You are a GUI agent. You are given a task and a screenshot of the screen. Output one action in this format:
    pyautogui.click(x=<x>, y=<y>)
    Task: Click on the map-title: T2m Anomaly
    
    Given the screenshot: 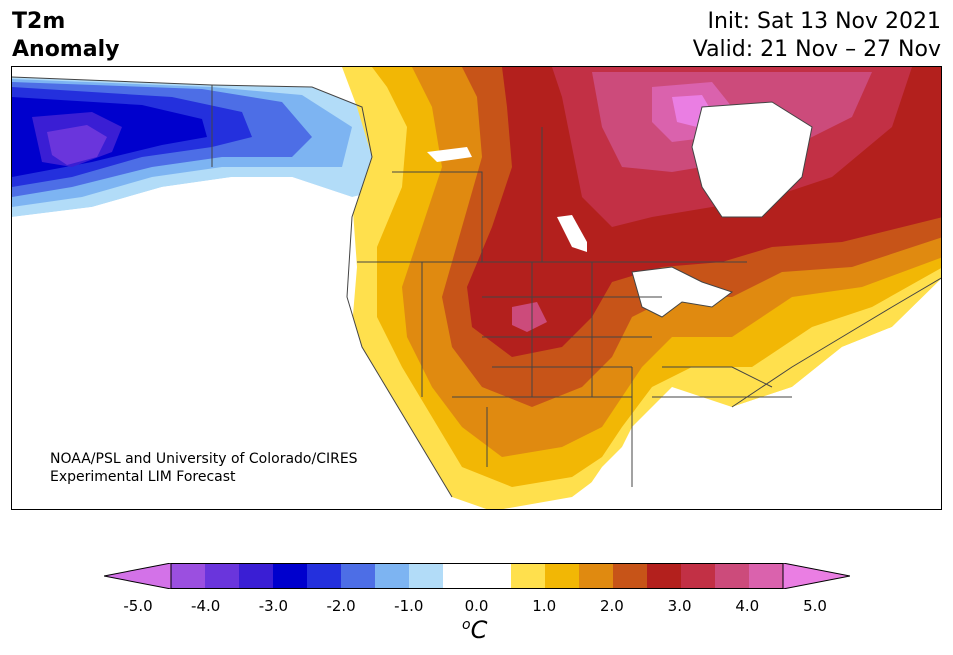 What is the action you would take?
    pyautogui.click(x=65, y=36)
    